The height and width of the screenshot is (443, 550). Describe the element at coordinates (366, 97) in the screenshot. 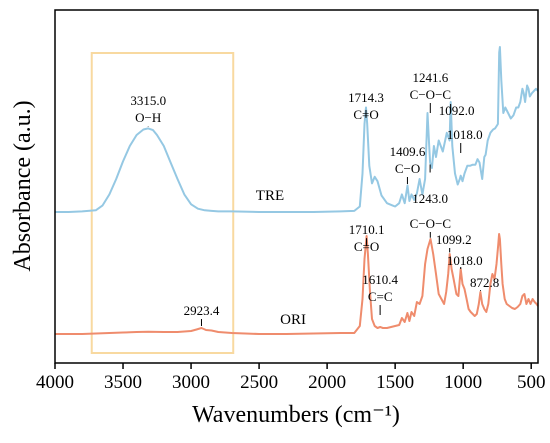

I see `annotation-text-tre-1714-0: 1714.3` at that location.